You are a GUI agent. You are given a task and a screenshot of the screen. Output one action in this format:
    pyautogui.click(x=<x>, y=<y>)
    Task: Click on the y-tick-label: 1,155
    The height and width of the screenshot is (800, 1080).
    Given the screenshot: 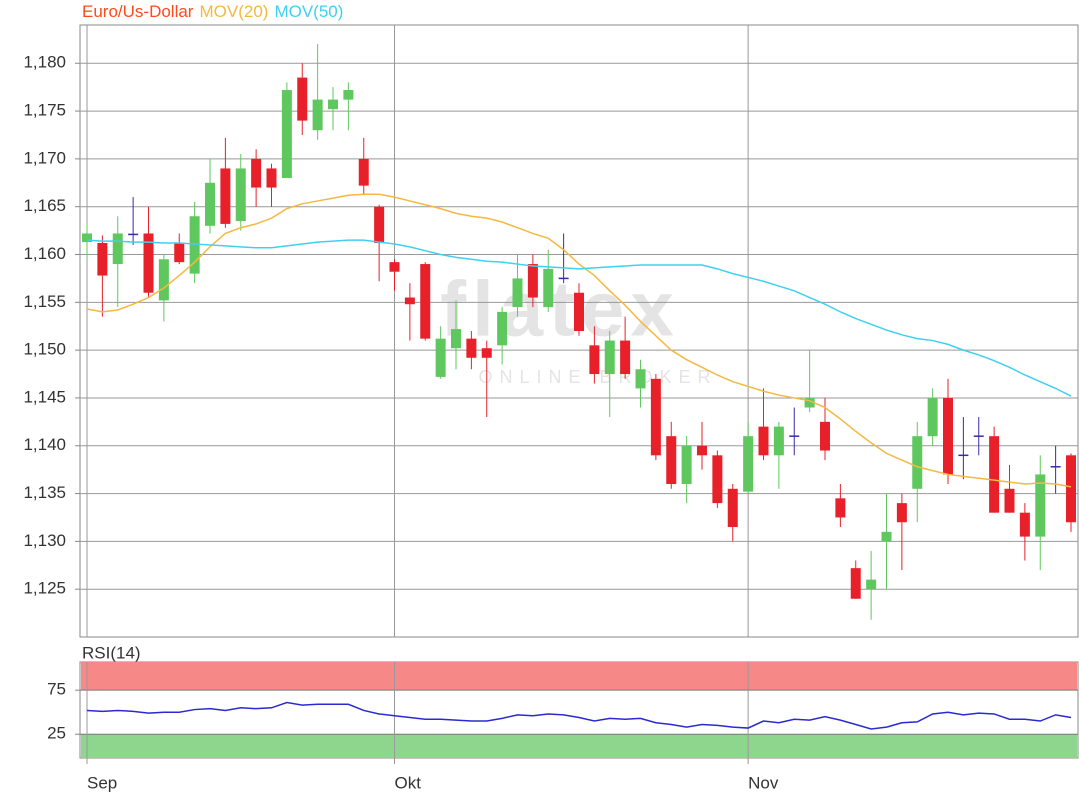 What is the action you would take?
    pyautogui.click(x=44, y=301)
    